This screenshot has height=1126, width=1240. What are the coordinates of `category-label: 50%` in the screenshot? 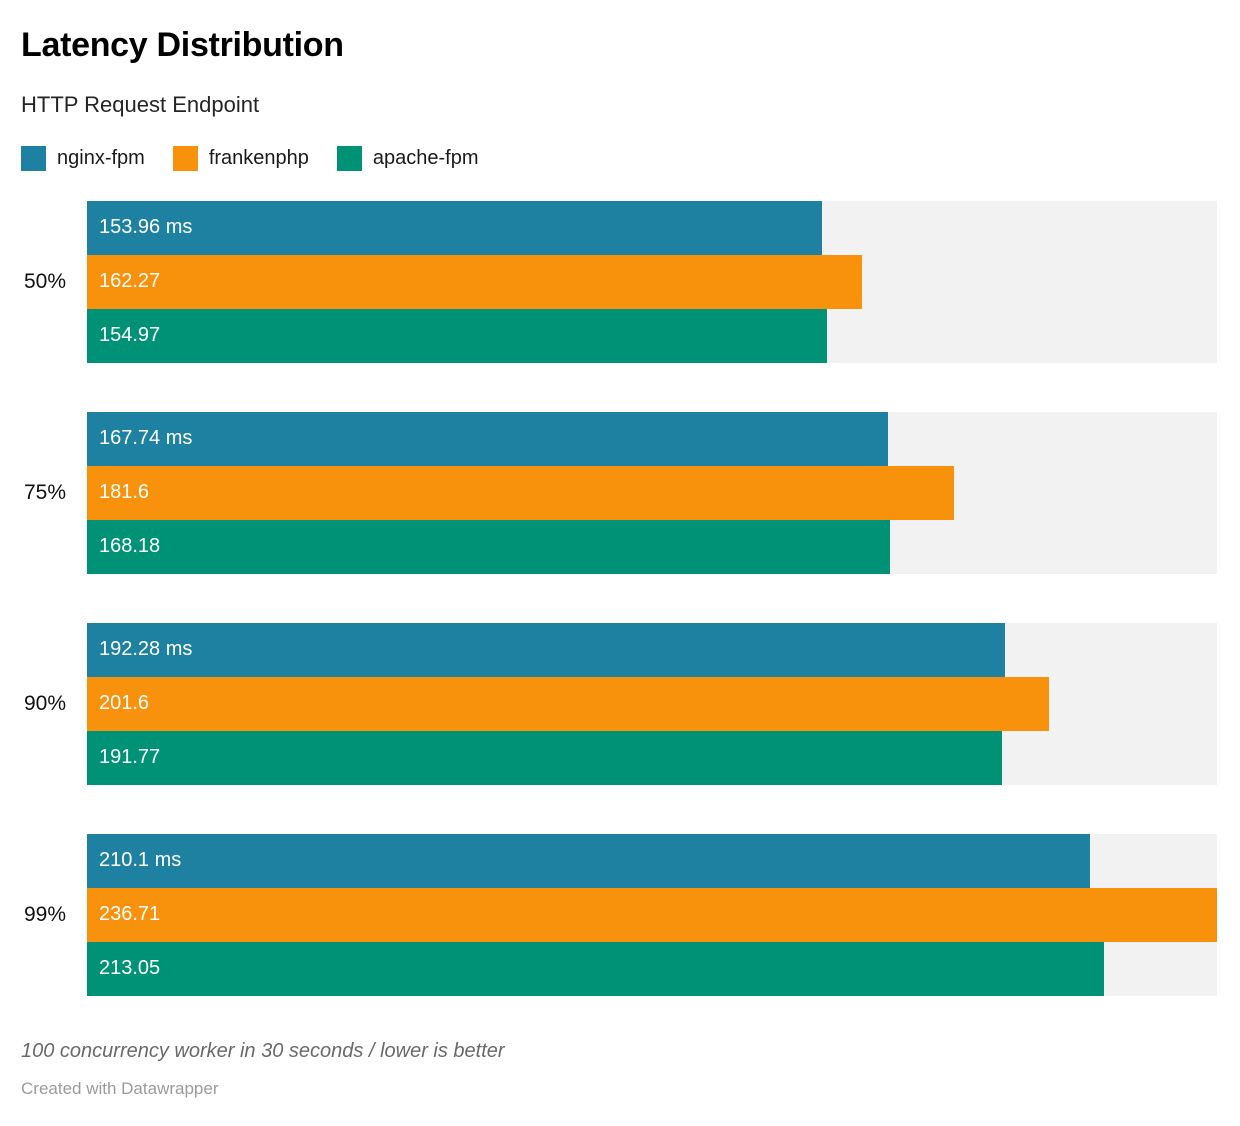 It's located at (44, 281).